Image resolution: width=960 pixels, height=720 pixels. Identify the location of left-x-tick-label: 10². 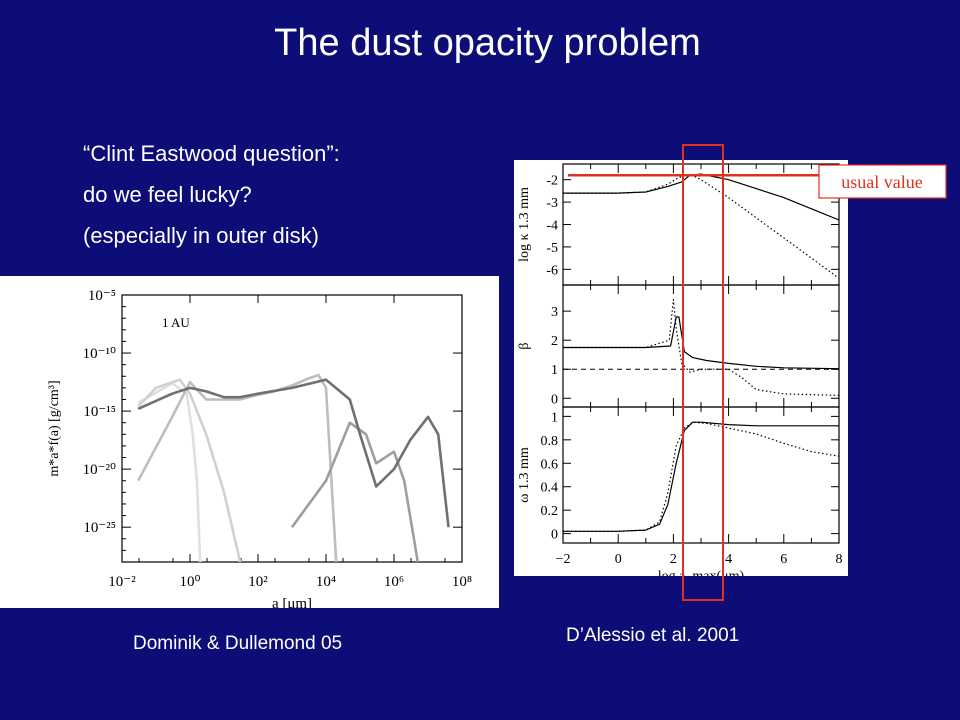
(258, 582).